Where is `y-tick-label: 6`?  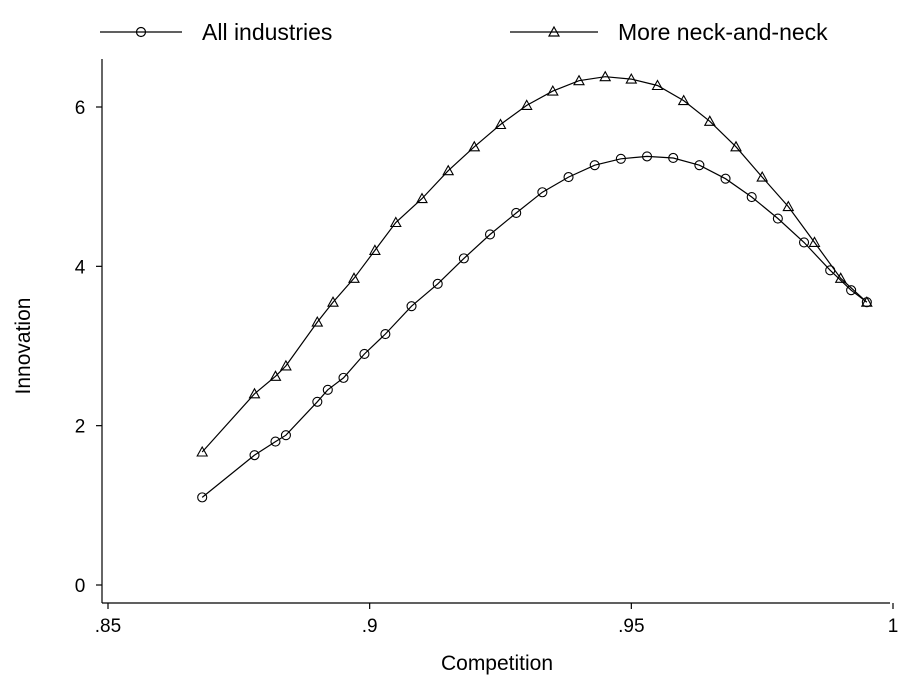
y-tick-label: 6 is located at coordinates (80, 108).